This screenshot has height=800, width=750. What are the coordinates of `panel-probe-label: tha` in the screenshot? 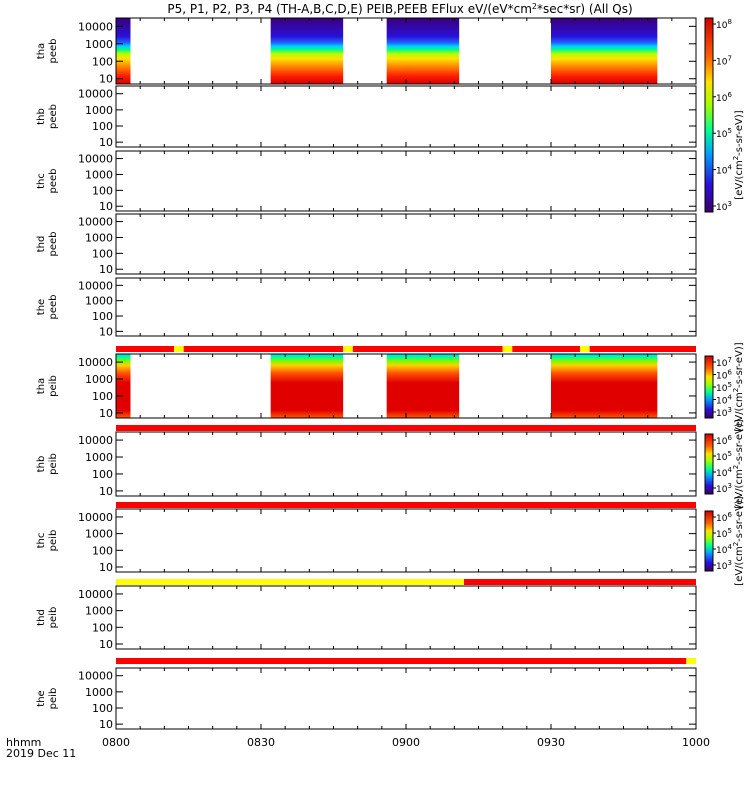 It's located at (41, 51).